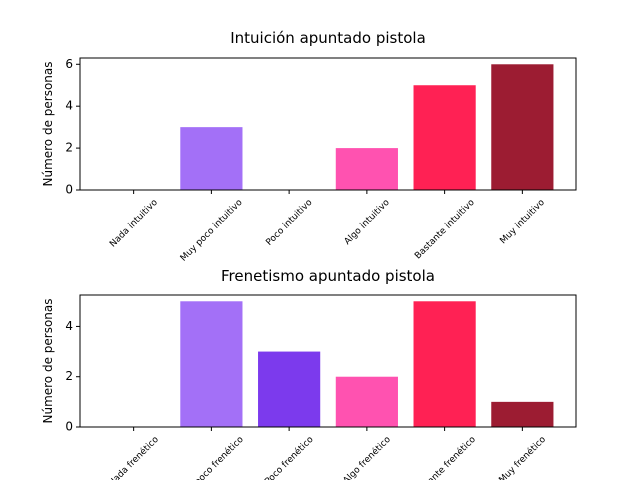 The image size is (640, 480). I want to click on chart-title: Intuición apuntado pistola, so click(328, 38).